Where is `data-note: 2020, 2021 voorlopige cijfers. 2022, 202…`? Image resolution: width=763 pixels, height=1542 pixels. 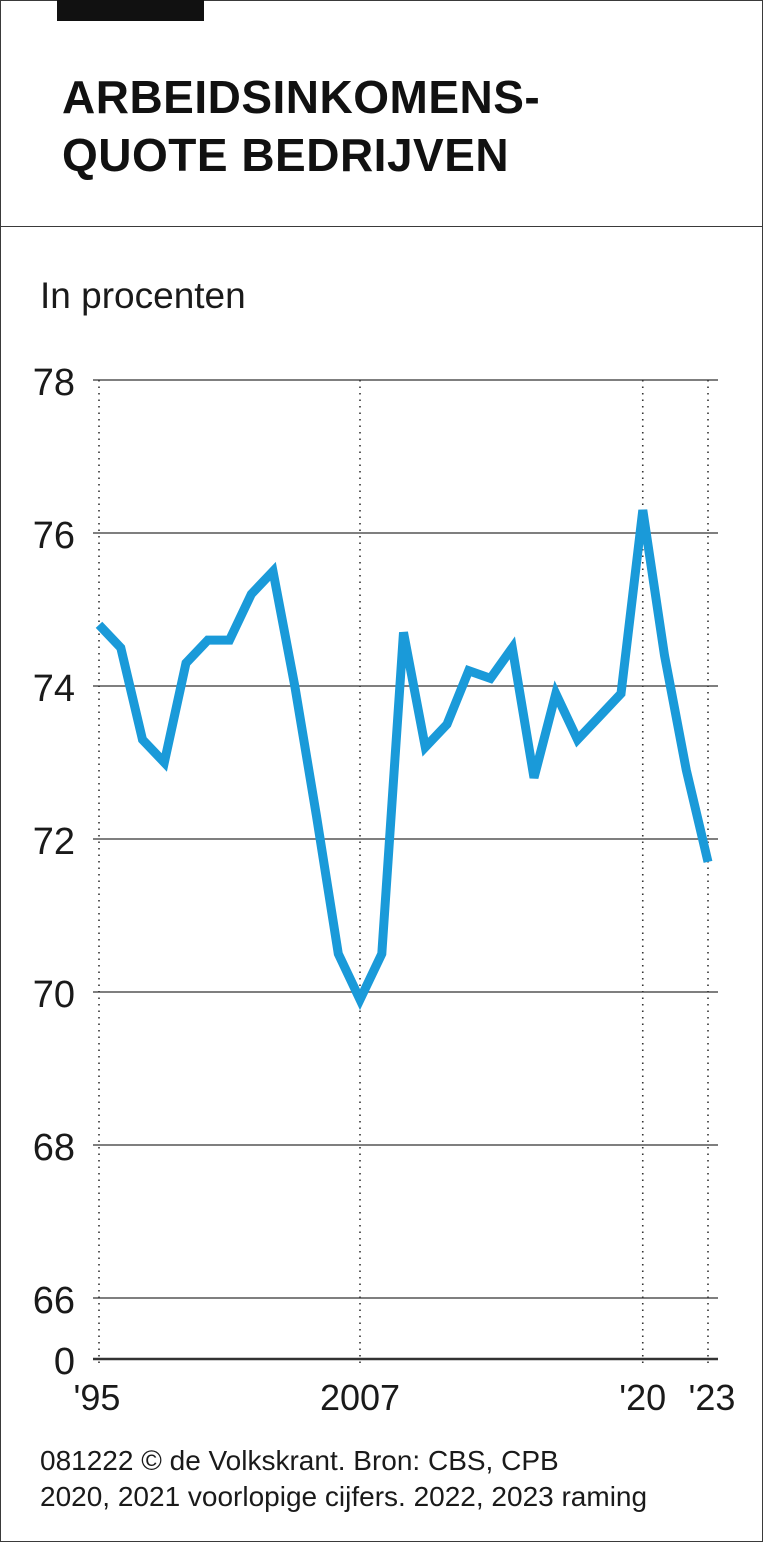 data-note: 2020, 2021 voorlopige cijfers. 2022, 202… is located at coordinates (344, 1496).